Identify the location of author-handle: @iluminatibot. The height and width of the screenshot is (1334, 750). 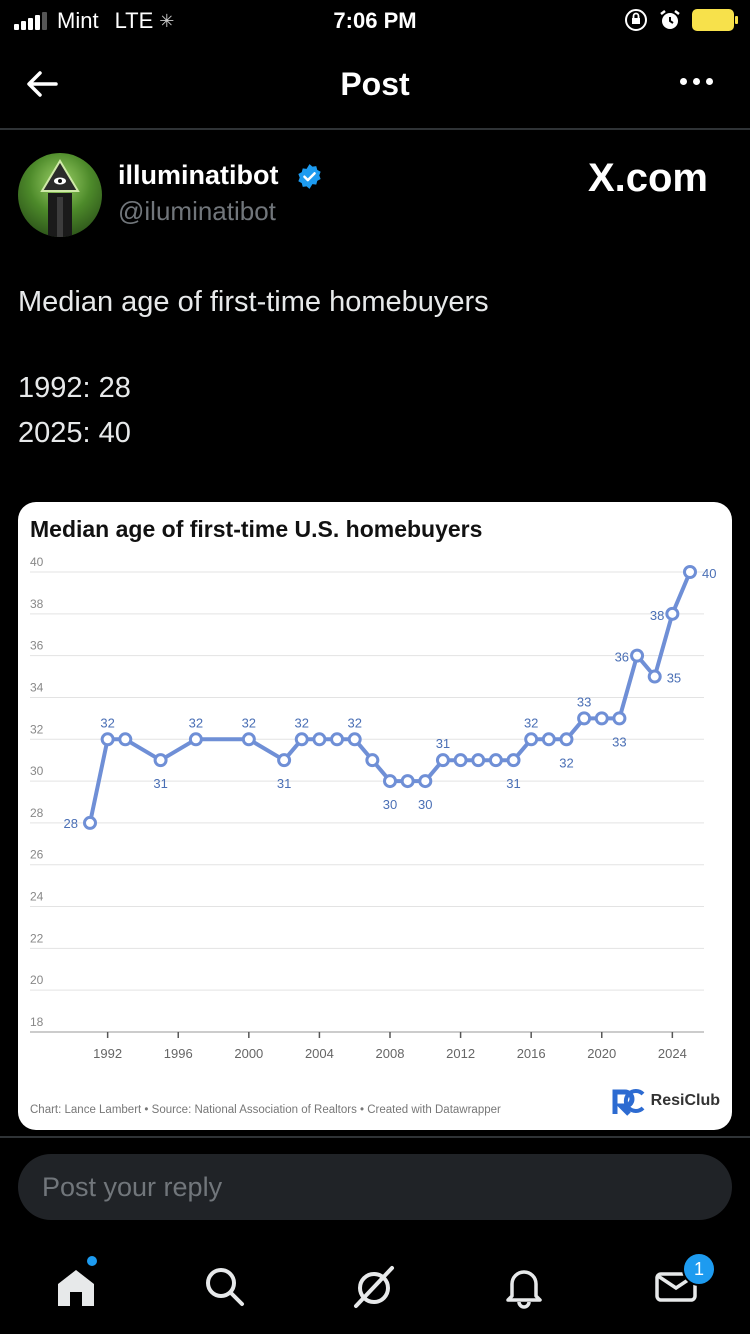
(197, 211).